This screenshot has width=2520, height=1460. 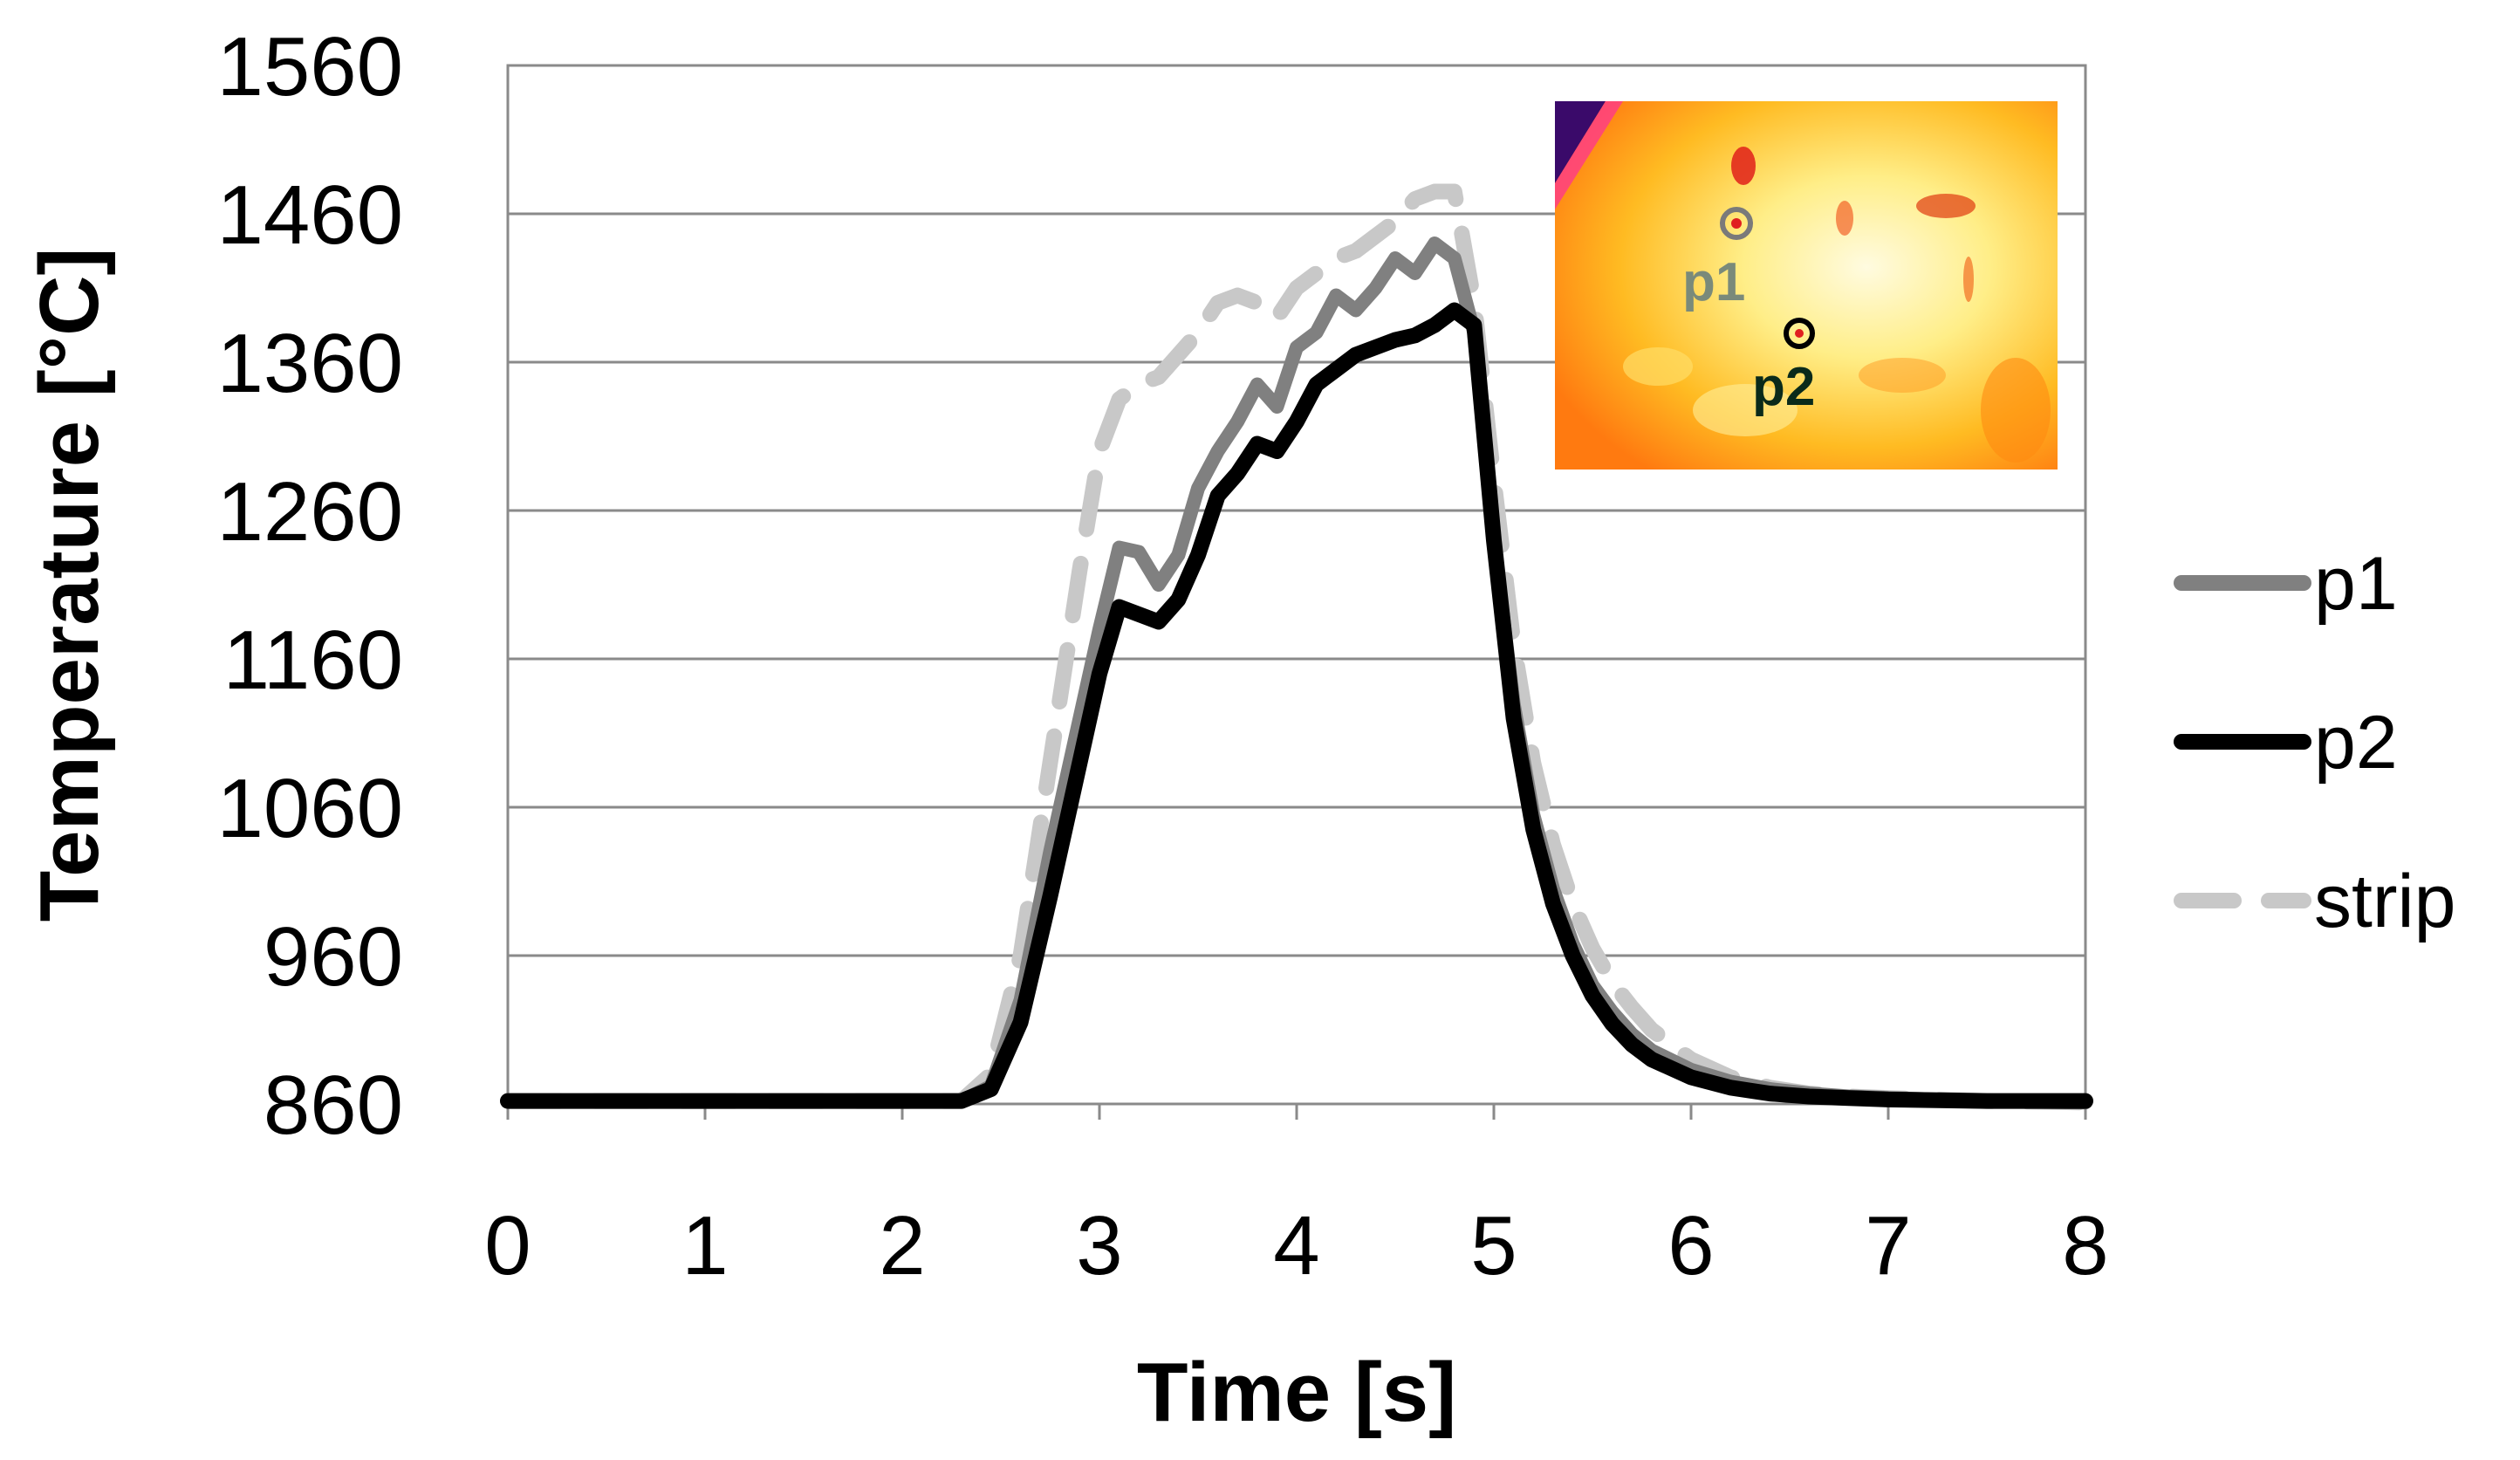 I want to click on x-tick-label: 8, so click(x=2085, y=1245).